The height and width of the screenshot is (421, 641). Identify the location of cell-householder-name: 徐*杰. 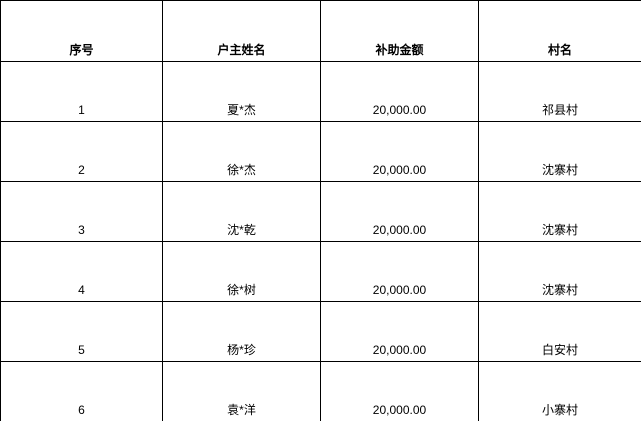
(241, 151).